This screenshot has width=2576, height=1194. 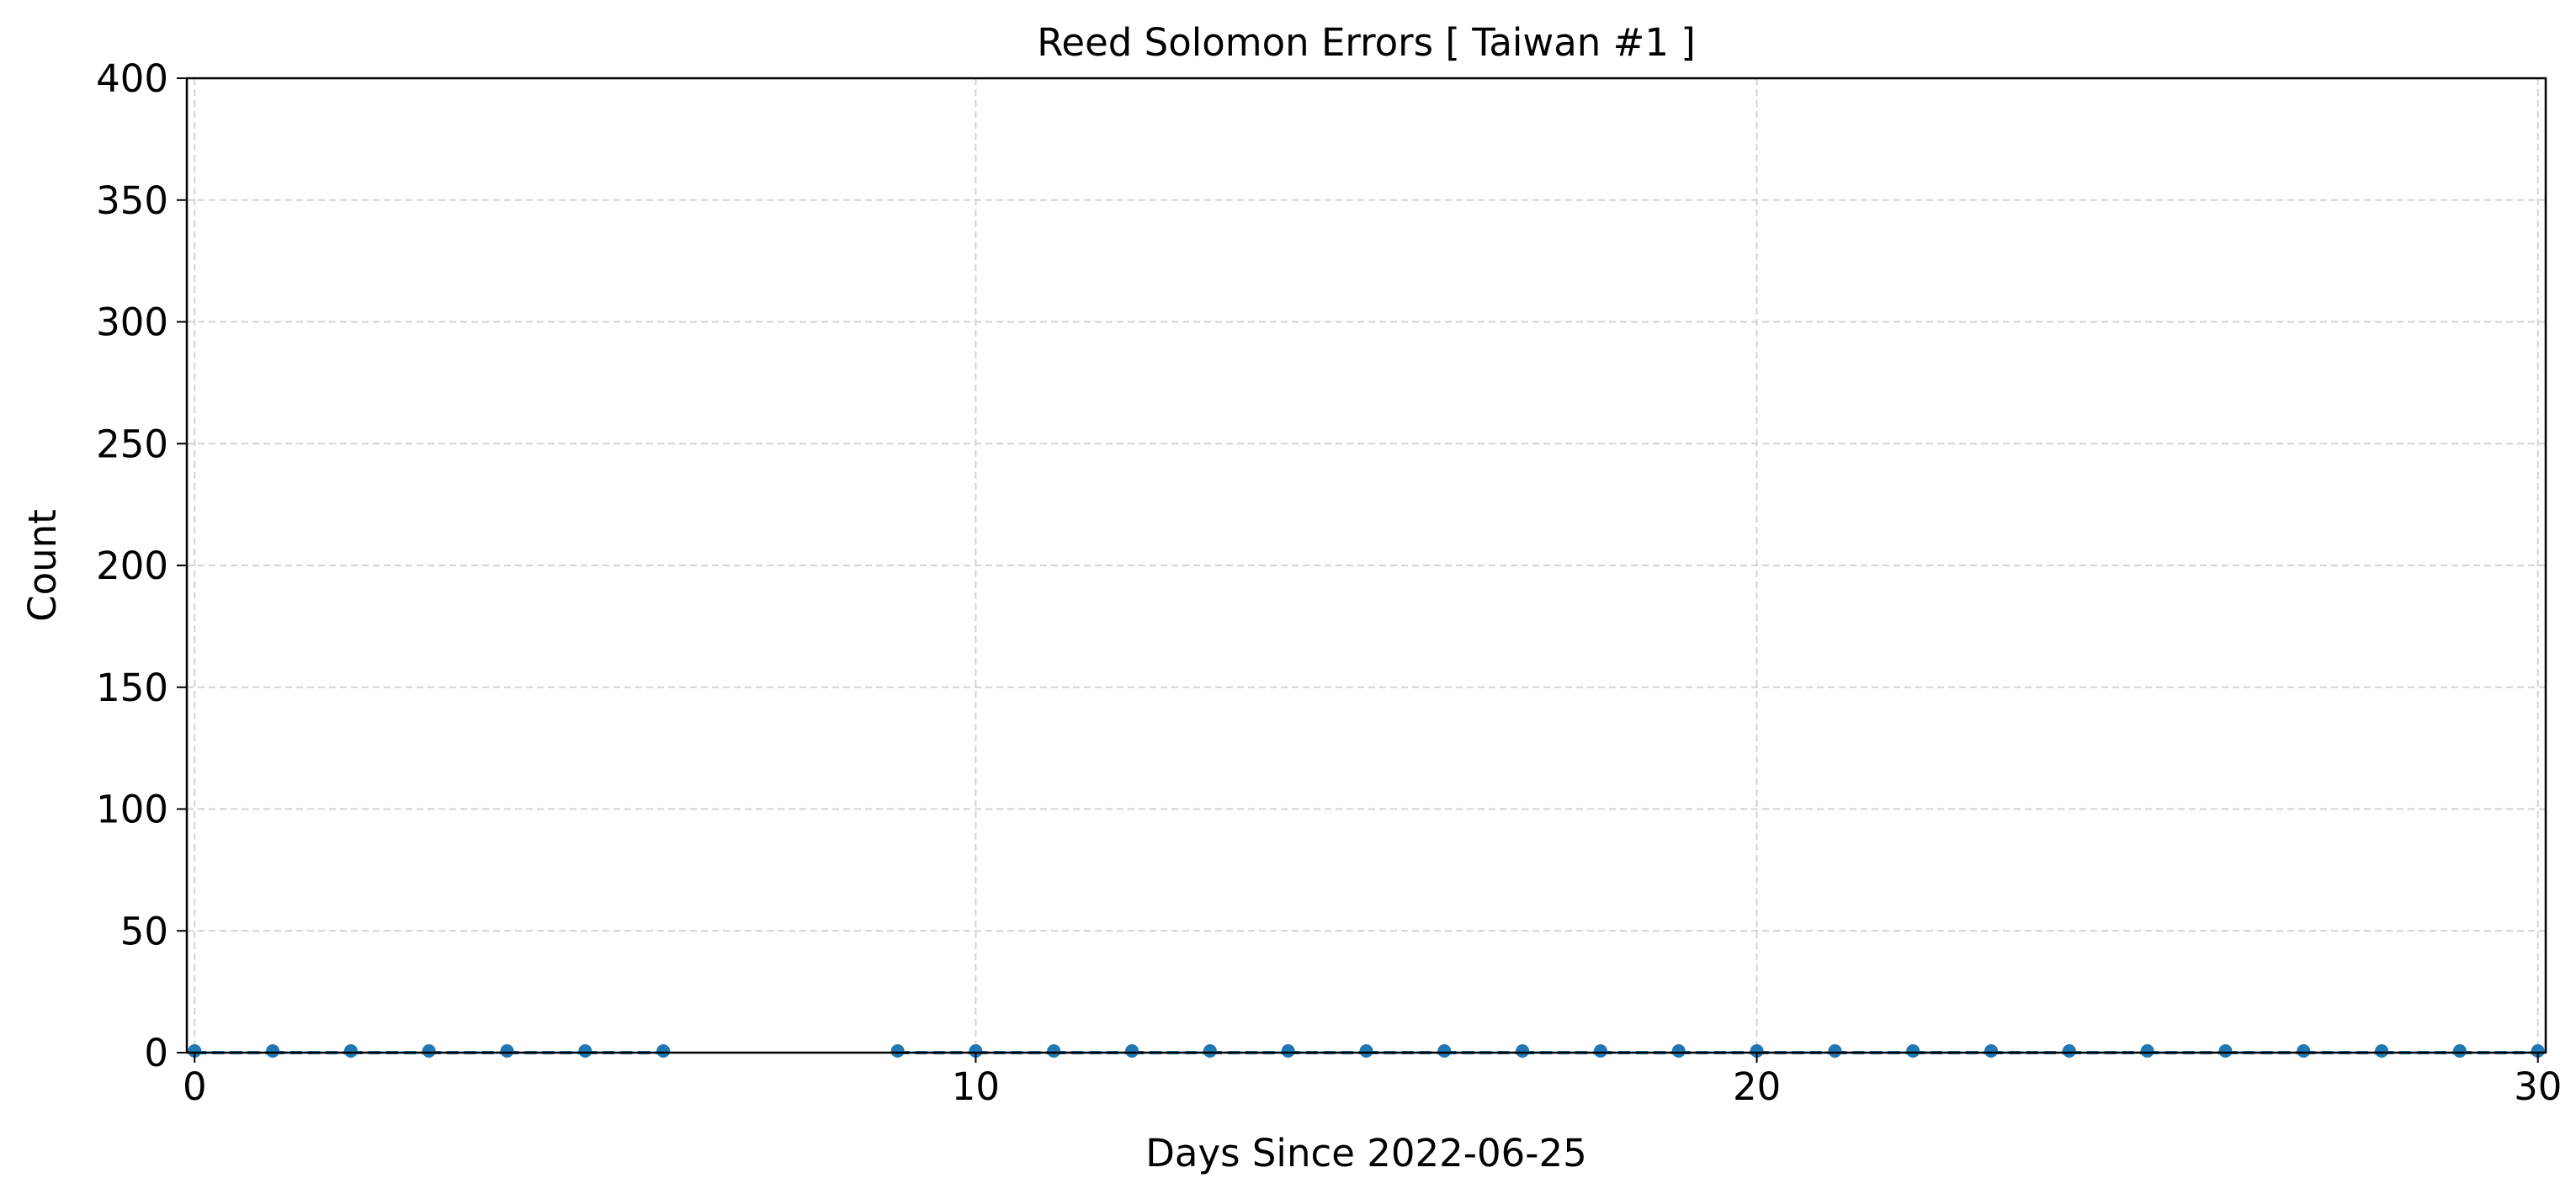 What do you see at coordinates (132, 78) in the screenshot?
I see `y-tick-label: 400` at bounding box center [132, 78].